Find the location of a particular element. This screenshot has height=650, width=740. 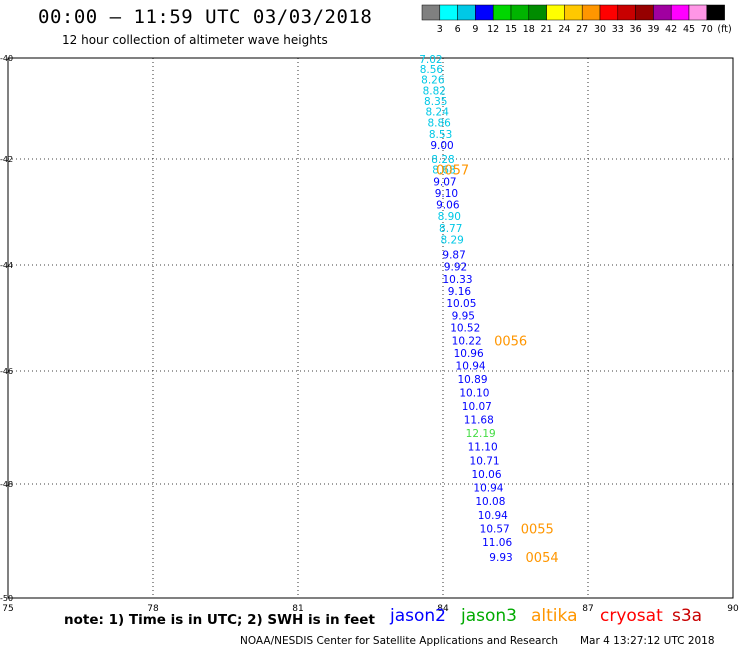

colorbar-label: 27 is located at coordinates (582, 29).